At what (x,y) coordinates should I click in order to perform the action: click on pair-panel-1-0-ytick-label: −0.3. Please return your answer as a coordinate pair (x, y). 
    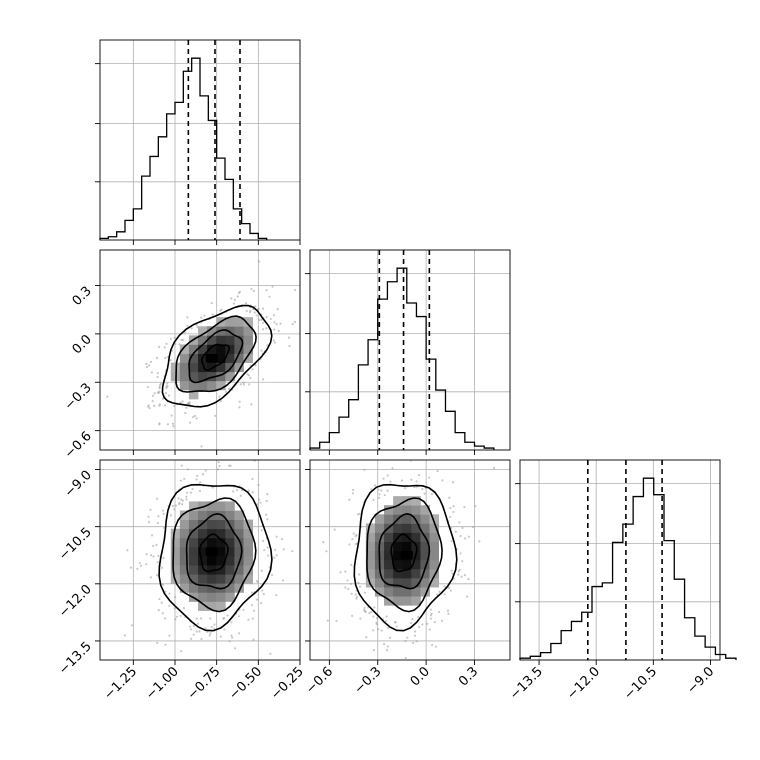
    Looking at the image, I should click on (78, 396).